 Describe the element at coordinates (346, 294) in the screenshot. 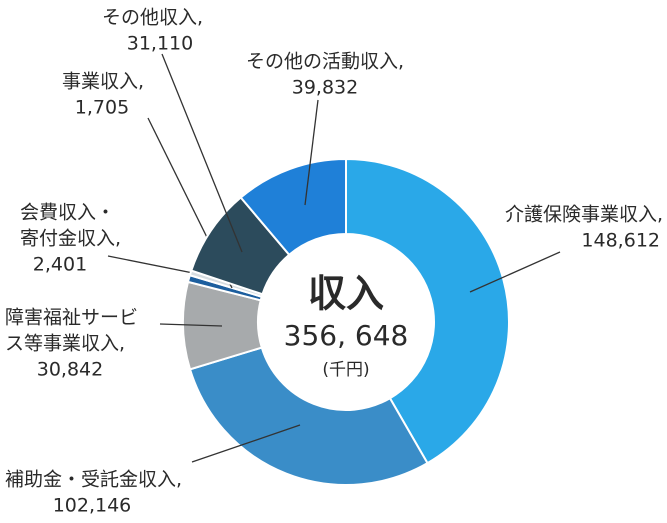

I see `center-title: 収入` at that location.